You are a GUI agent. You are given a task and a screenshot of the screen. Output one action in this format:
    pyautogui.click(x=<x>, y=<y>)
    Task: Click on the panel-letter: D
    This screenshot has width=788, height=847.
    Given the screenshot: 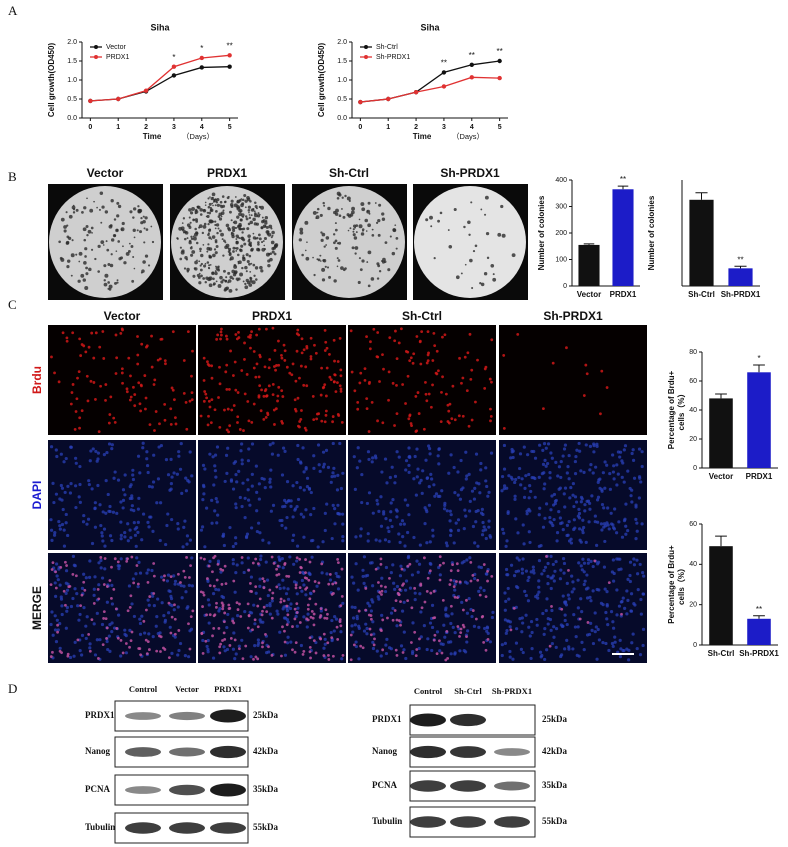 What is the action you would take?
    pyautogui.click(x=12, y=688)
    